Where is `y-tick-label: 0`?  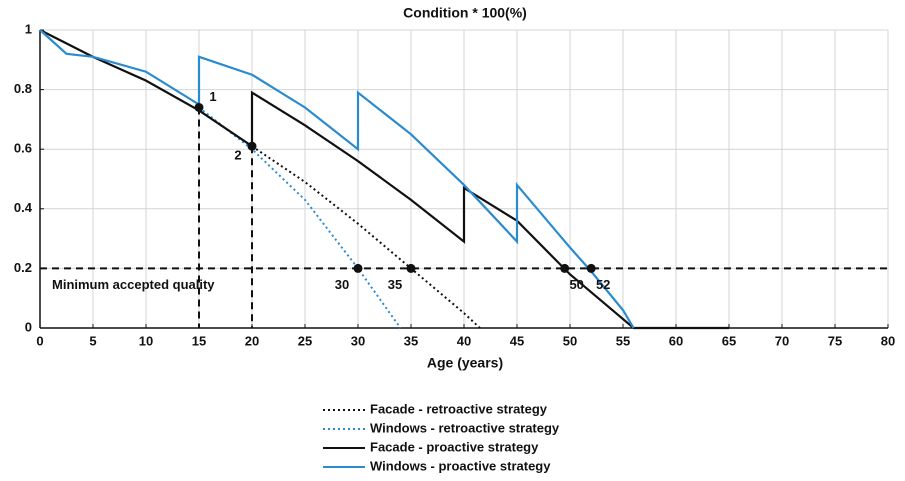
y-tick-label: 0 is located at coordinates (28, 326).